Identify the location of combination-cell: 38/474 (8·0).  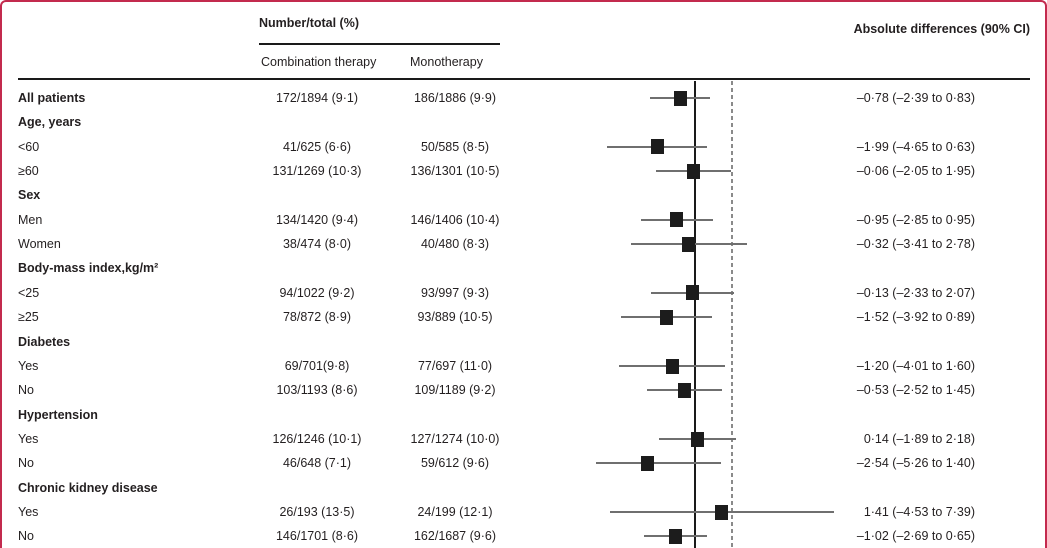
(317, 244).